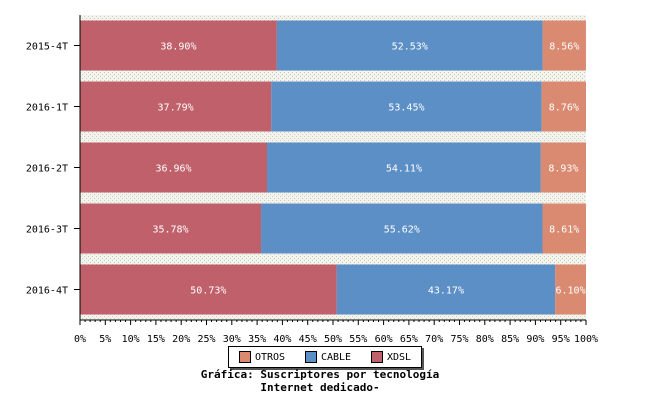 Image resolution: width=650 pixels, height=400 pixels. What do you see at coordinates (47, 291) in the screenshot?
I see `y-tick-label-2016-4T: 2016-4T` at bounding box center [47, 291].